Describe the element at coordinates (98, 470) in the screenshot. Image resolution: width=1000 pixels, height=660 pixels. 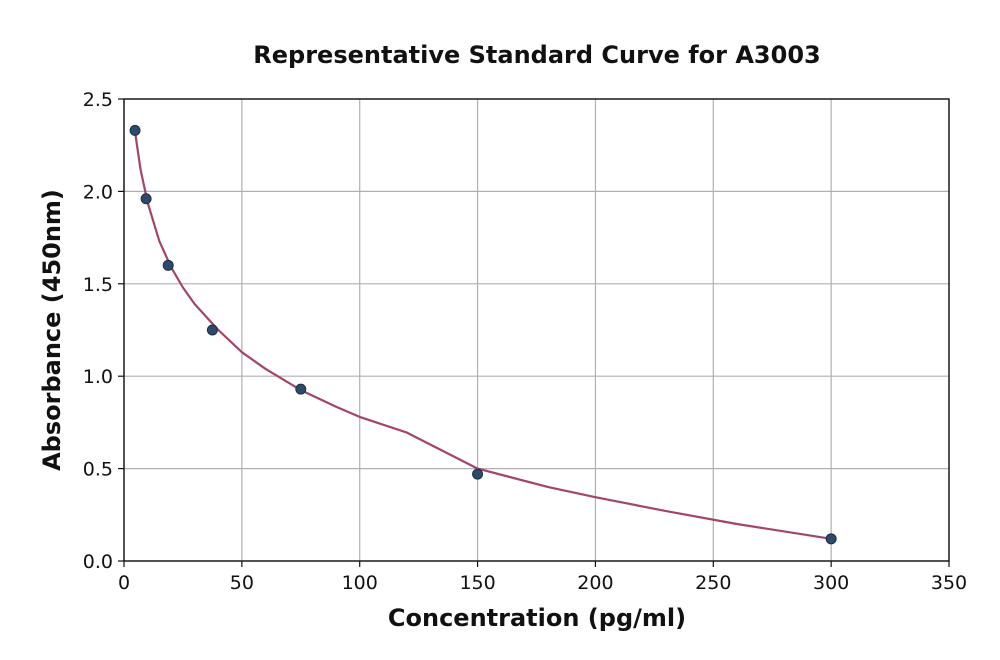
I see `y-tick-label: 0.5` at that location.